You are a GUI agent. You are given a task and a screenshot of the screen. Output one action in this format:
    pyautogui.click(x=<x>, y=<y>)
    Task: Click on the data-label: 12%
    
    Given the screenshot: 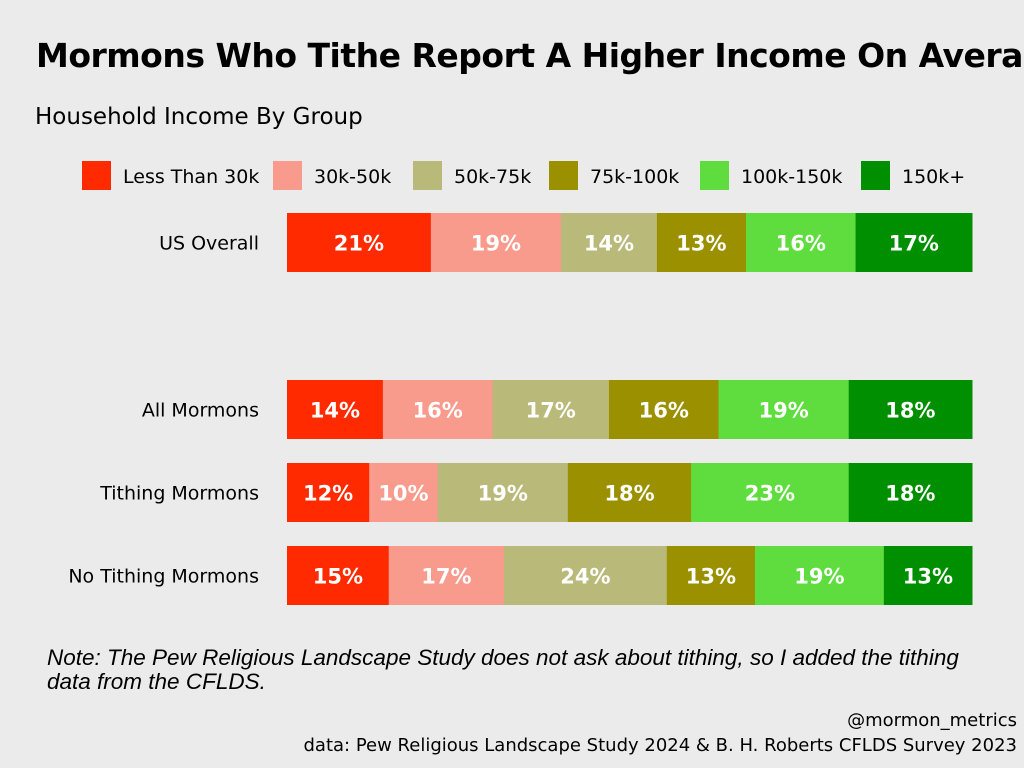 What is the action you would take?
    pyautogui.click(x=328, y=494)
    